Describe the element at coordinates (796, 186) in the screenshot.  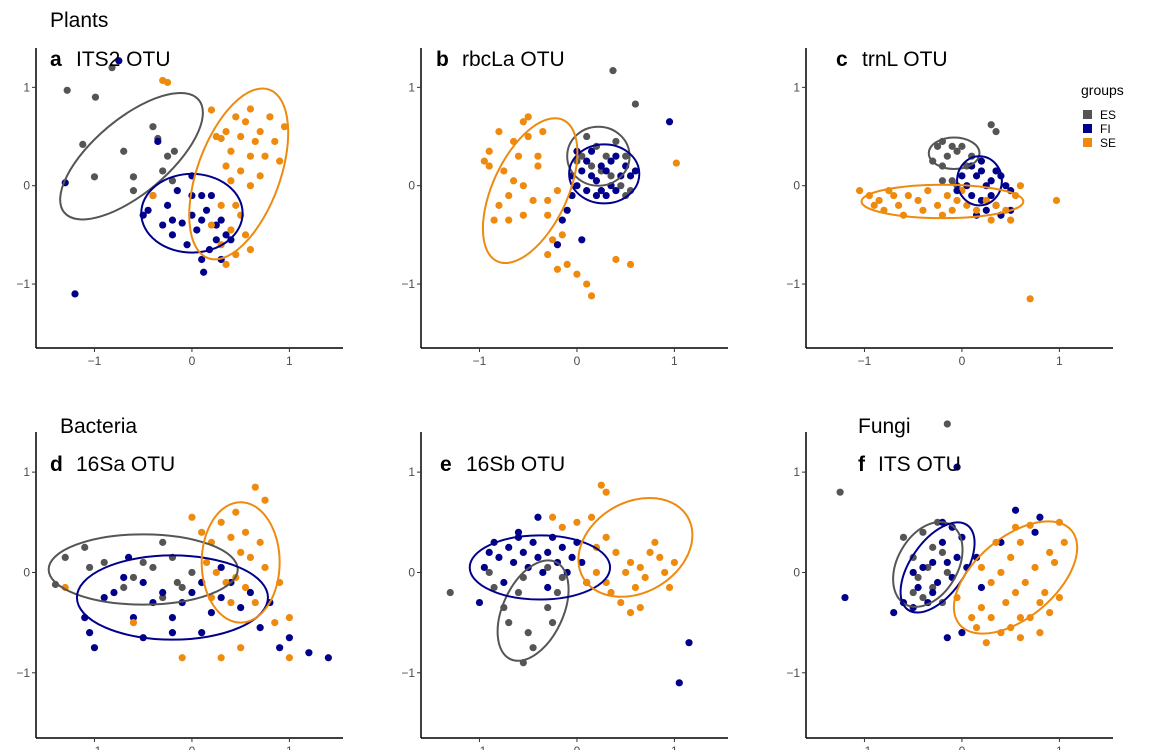
I see `y-tick-label: 0` at that location.